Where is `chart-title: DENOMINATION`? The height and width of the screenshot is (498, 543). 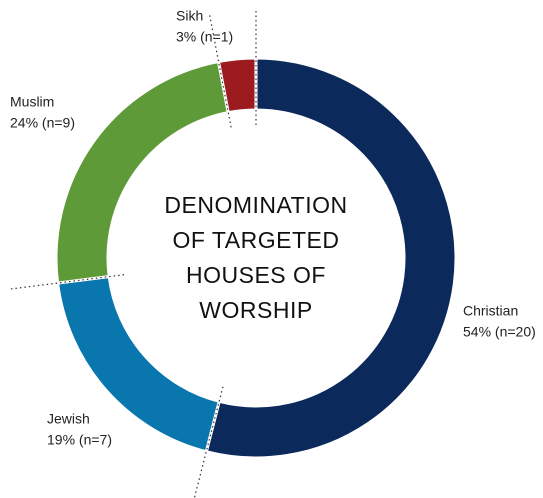
chart-title: DENOMINATION is located at coordinates (255, 205).